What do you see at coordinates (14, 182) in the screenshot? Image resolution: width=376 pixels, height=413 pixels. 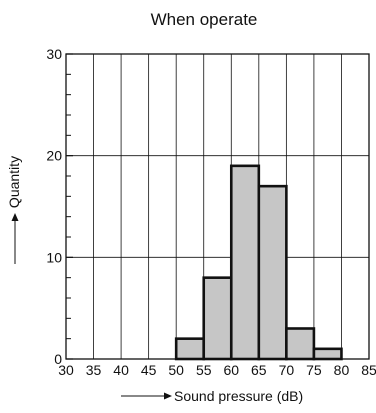 I see `y-axis-label: Quantity` at bounding box center [14, 182].